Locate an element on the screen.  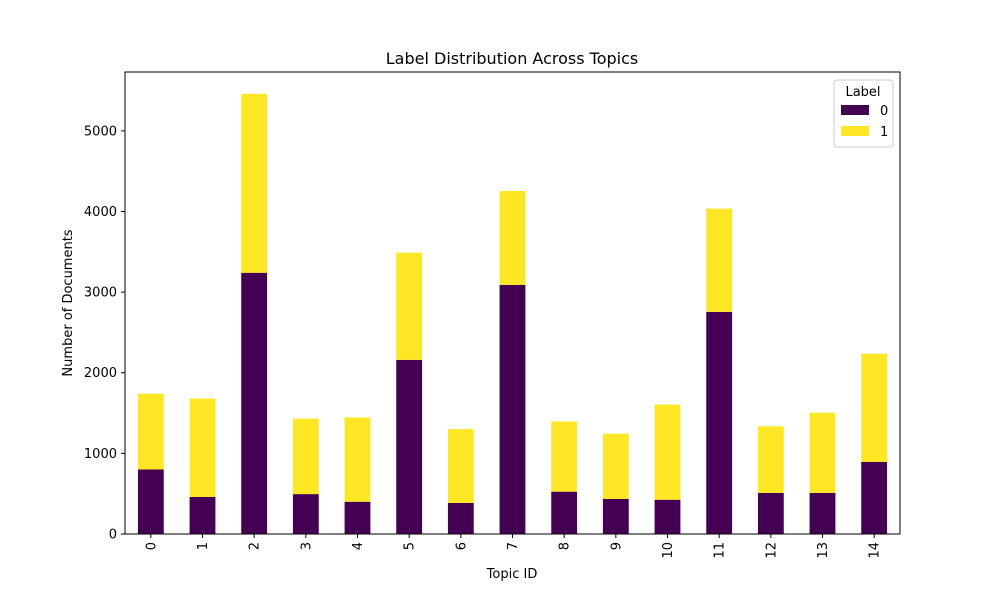
x-tick-label: 14 is located at coordinates (875, 550).